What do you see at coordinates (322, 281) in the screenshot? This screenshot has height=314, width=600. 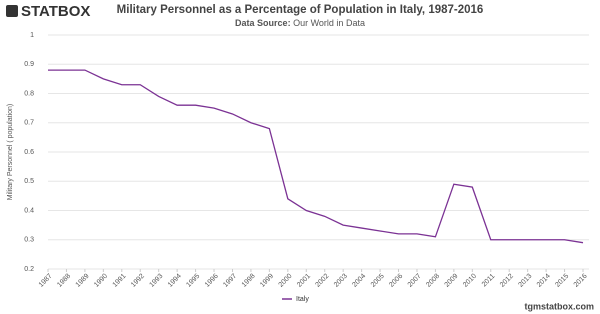 I see `x-tick-label: 2002` at bounding box center [322, 281].